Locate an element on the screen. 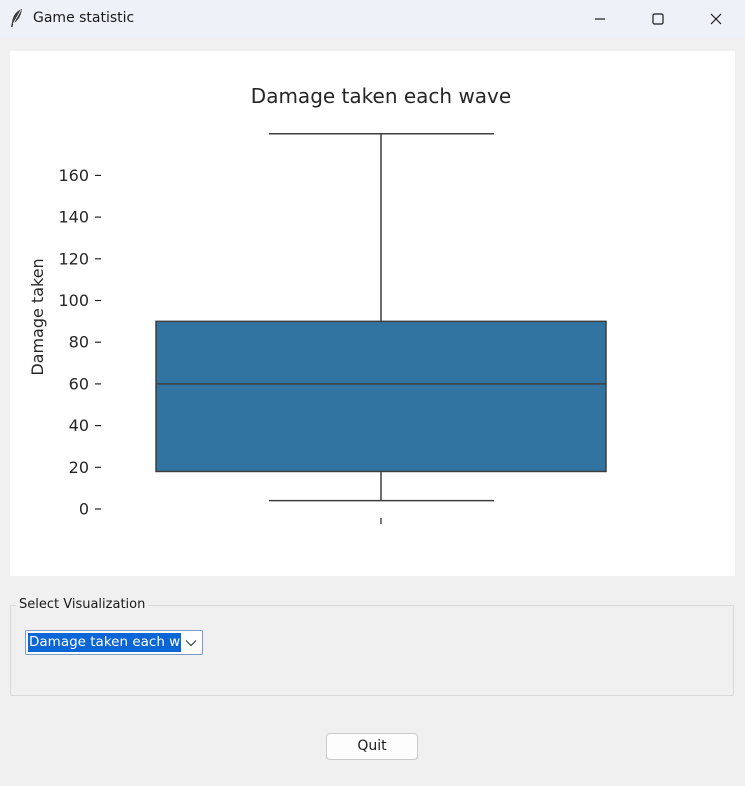 The width and height of the screenshot is (745, 786). interquartile-box is located at coordinates (381, 396).